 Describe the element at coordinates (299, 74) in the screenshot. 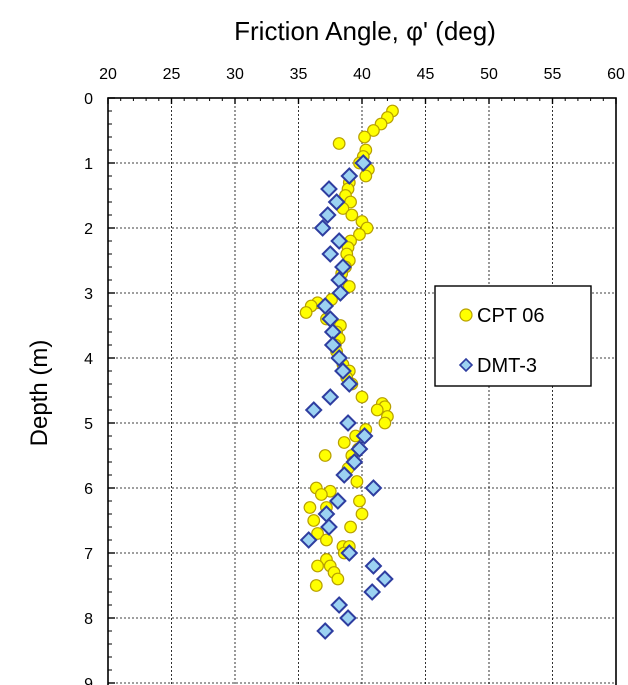

I see `x-tick-label: 35` at that location.